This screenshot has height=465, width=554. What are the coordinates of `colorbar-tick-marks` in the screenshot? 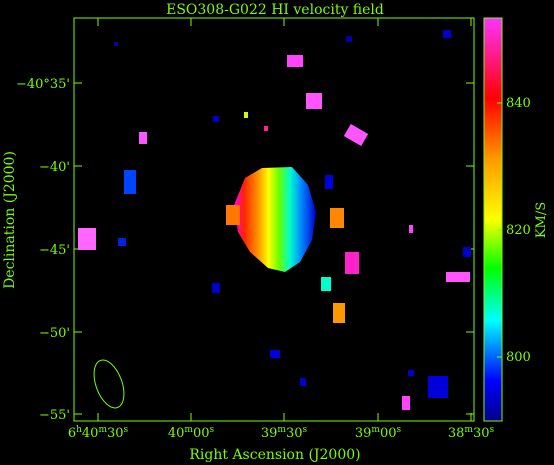 It's located at (499, 230).